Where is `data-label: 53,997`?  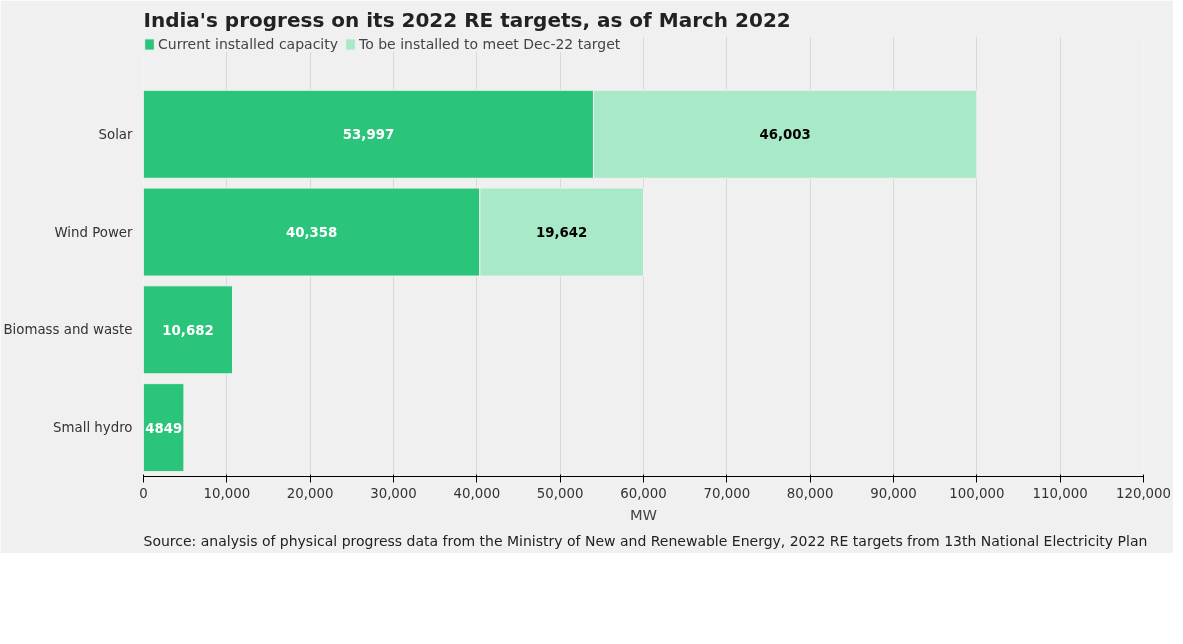
data-label: 53,997 is located at coordinates (368, 135).